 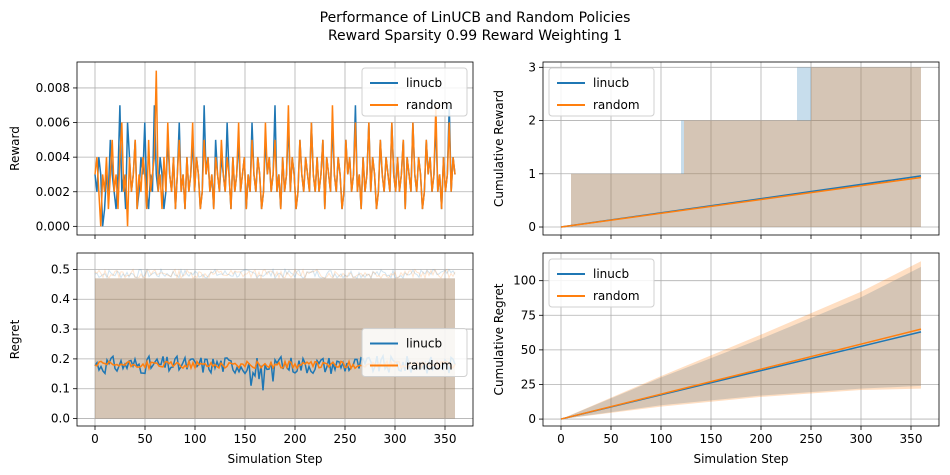 I want to click on random-band-edge, so click(x=275, y=274).